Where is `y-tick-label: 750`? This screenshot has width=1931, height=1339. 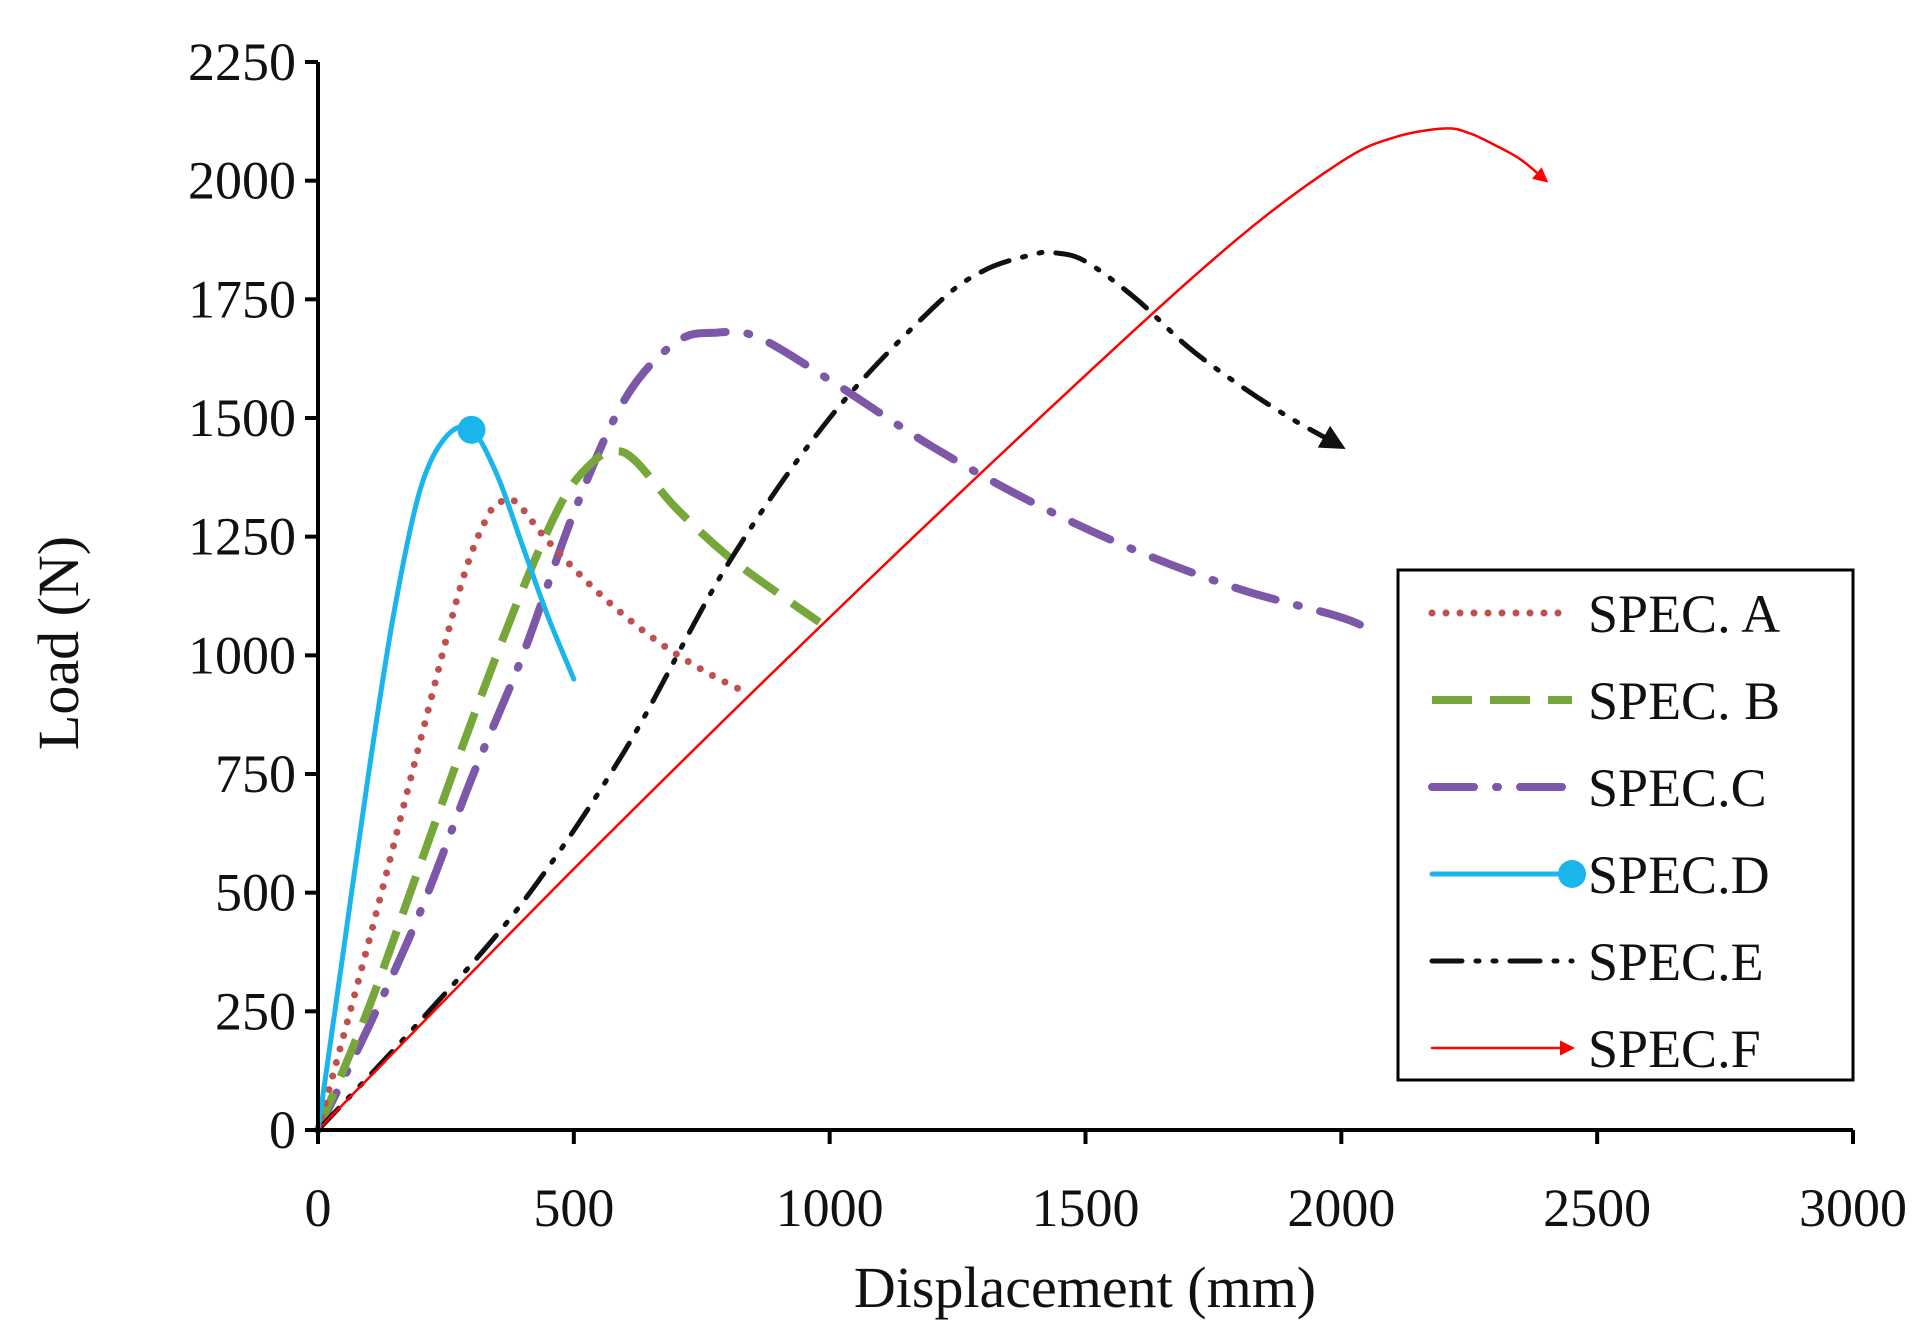 y-tick-label: 750 is located at coordinates (255, 774).